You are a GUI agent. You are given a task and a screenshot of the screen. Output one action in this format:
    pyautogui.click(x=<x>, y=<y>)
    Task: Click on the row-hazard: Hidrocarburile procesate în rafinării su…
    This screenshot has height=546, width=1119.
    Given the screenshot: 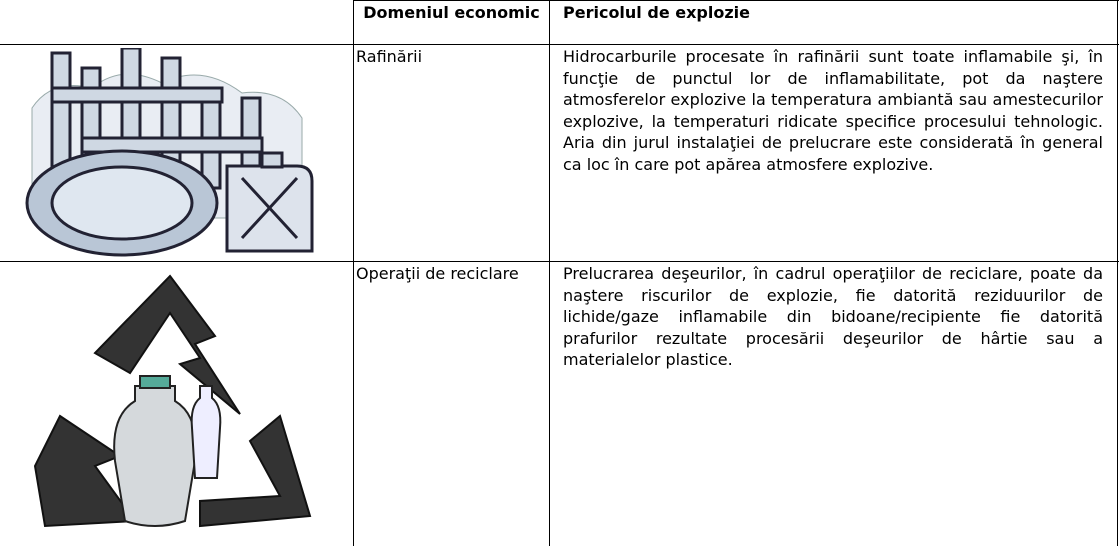 What is the action you would take?
    pyautogui.click(x=833, y=110)
    